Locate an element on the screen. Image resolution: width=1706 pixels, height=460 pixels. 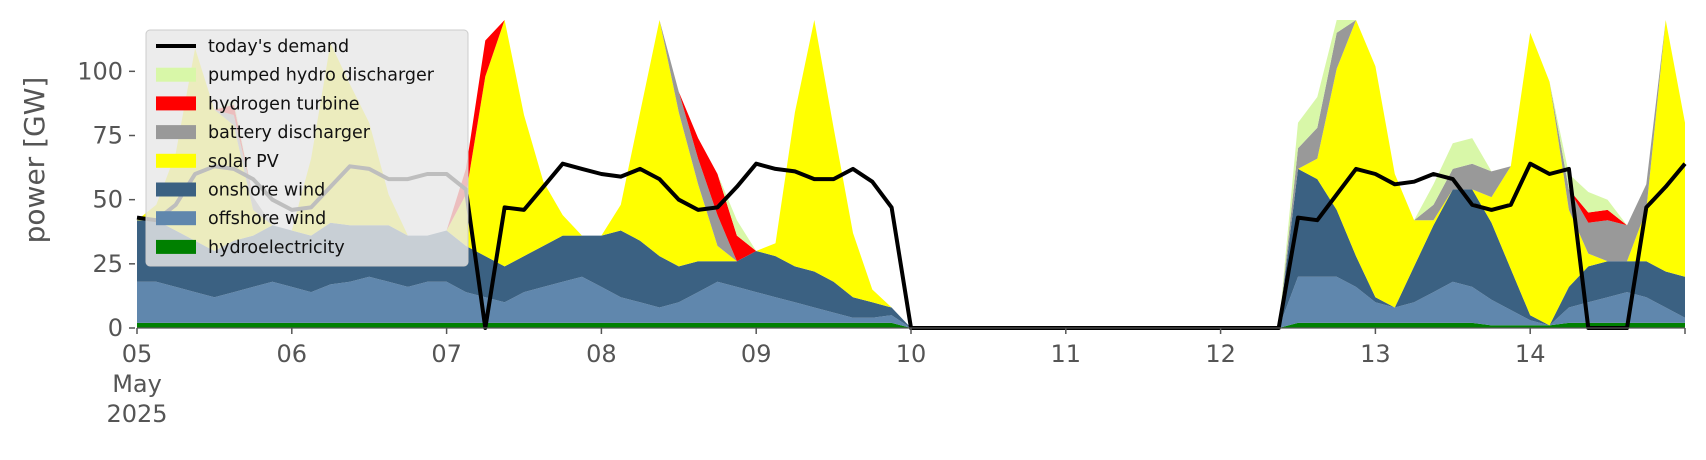
legend-swatch-onshore-wind is located at coordinates (176, 189).